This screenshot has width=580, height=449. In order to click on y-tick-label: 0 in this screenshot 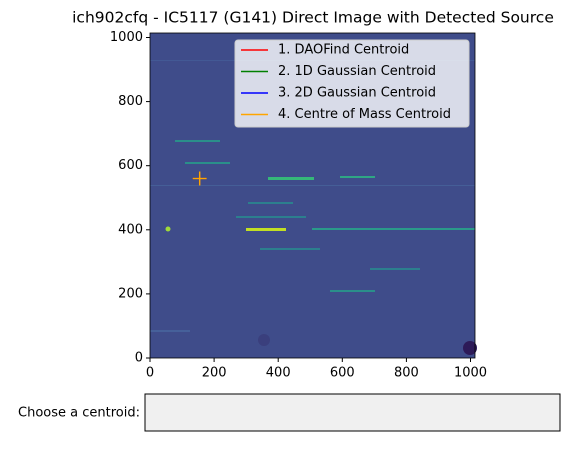, I will do `click(139, 358)`.